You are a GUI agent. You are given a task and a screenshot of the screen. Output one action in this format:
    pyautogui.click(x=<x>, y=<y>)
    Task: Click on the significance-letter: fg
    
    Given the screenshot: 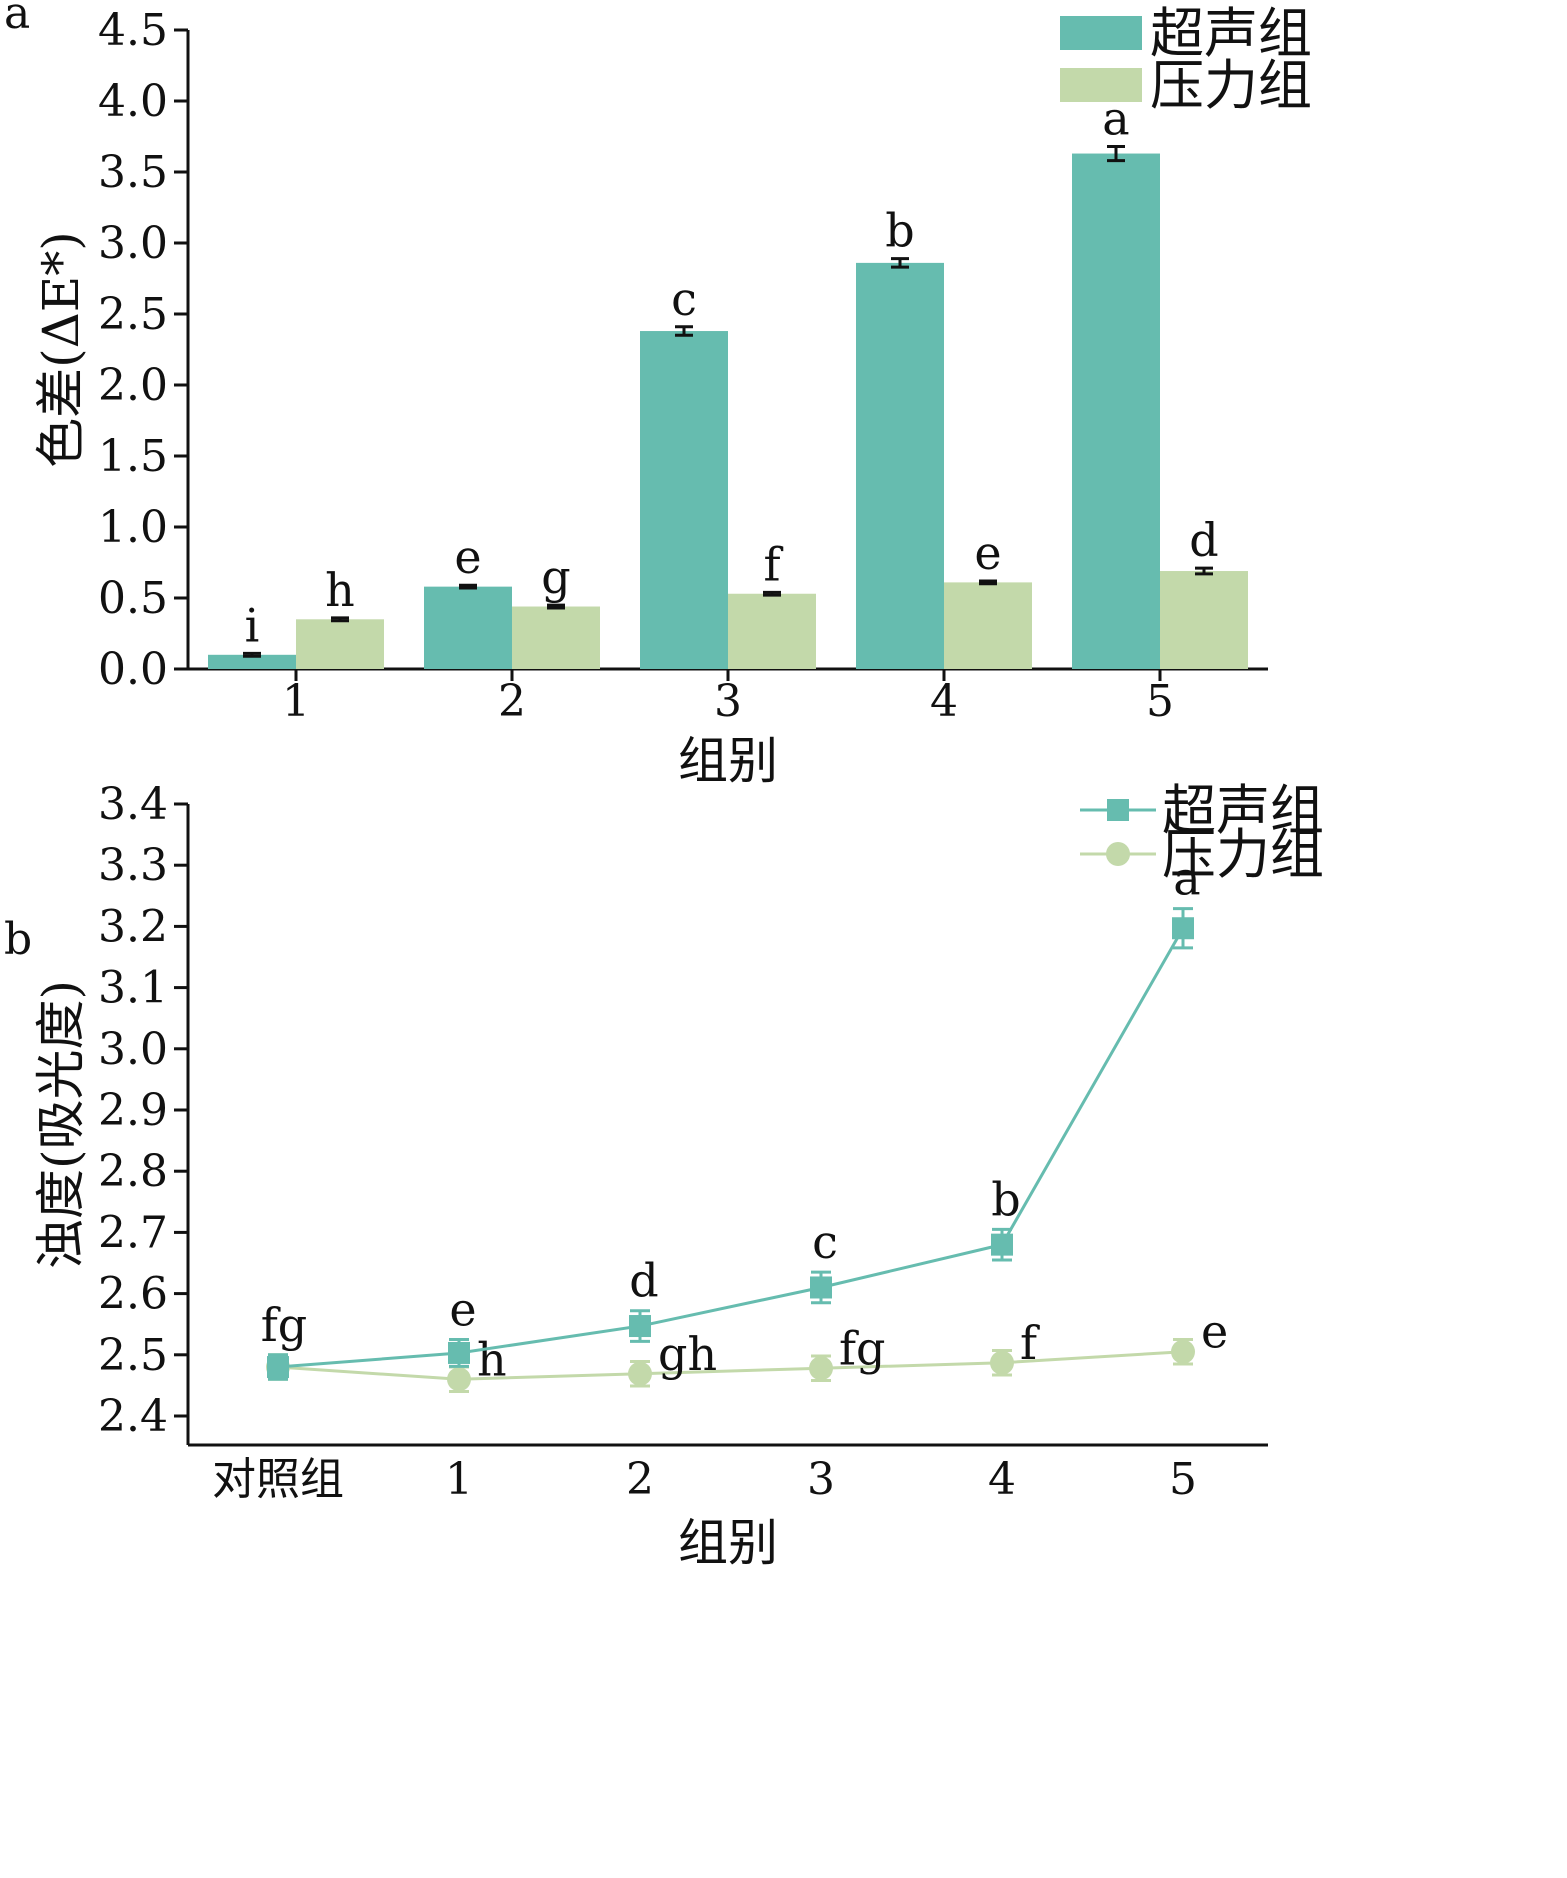 What is the action you would take?
    pyautogui.click(x=862, y=1348)
    